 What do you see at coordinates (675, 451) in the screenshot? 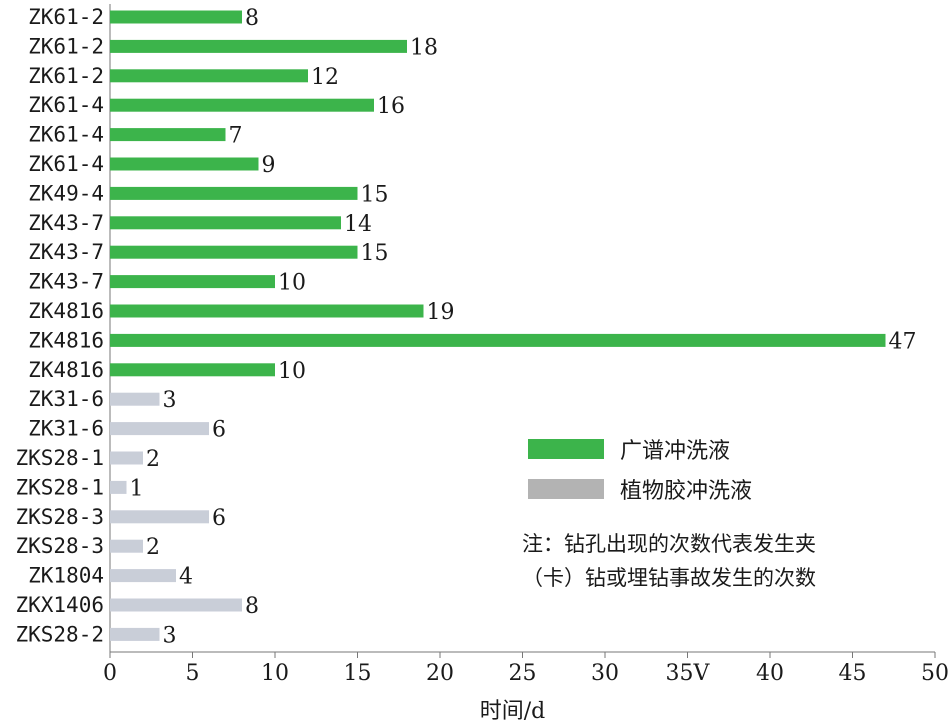
I see `legend-label: 广谱冲洗液` at bounding box center [675, 451].